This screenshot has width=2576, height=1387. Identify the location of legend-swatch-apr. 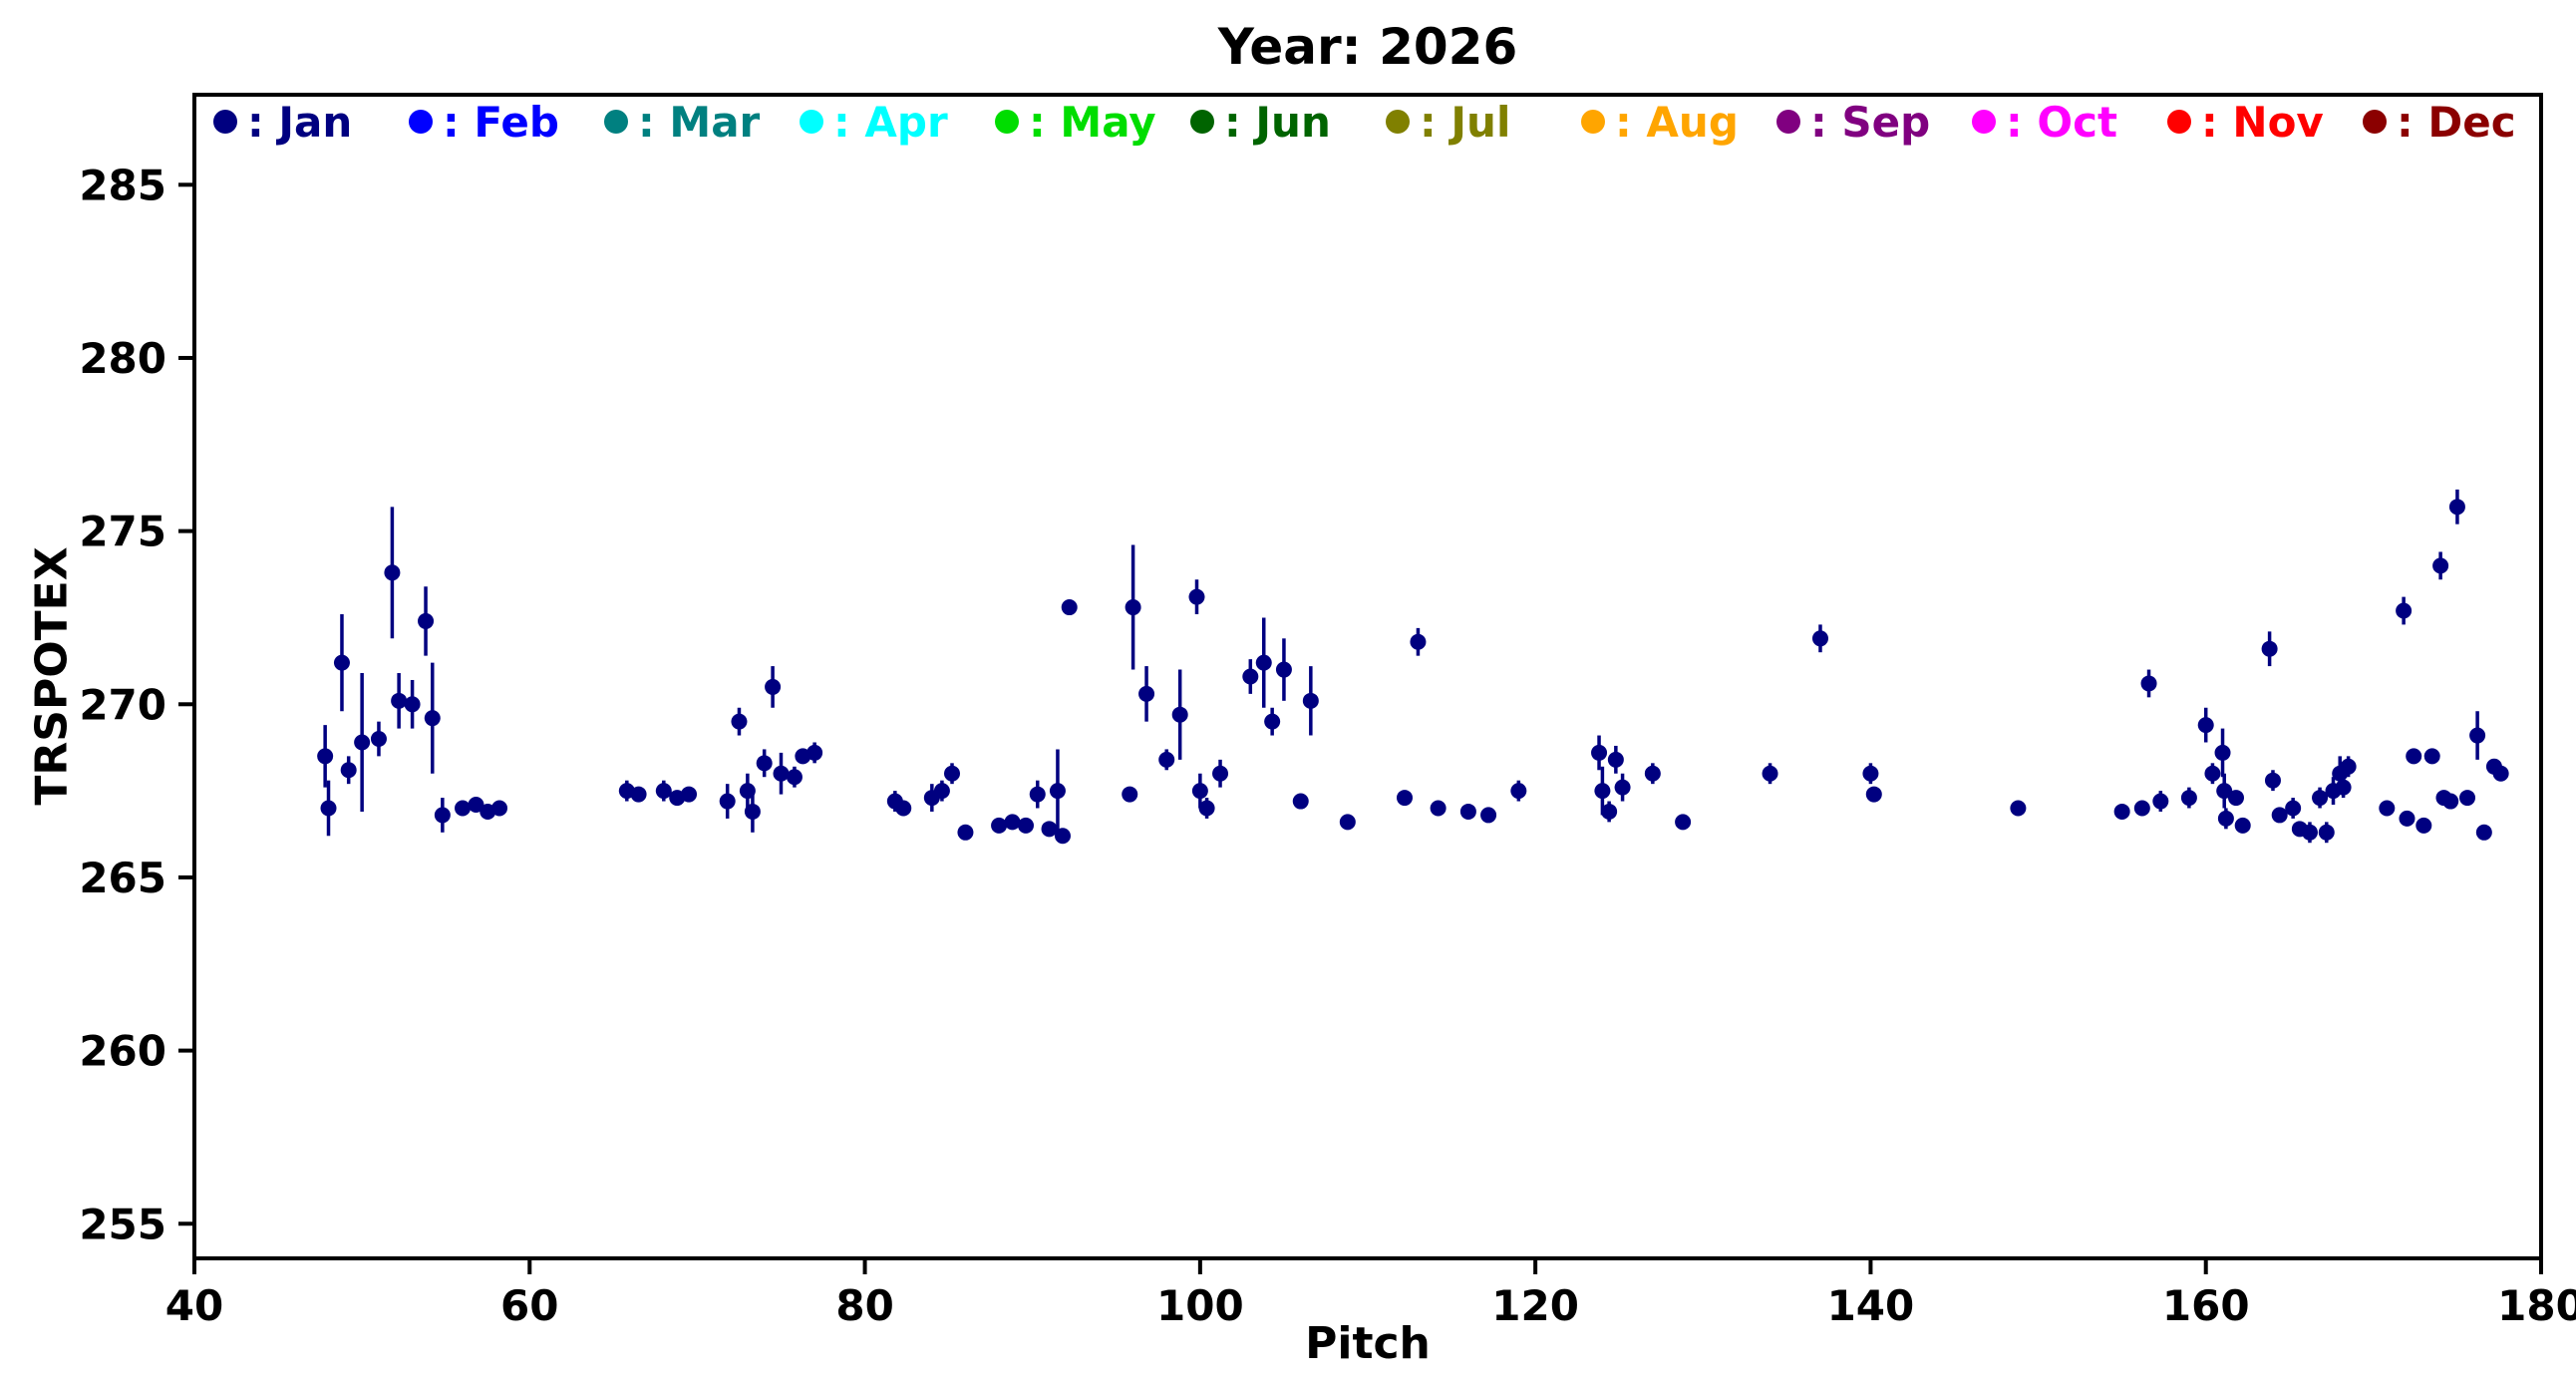
(811, 122).